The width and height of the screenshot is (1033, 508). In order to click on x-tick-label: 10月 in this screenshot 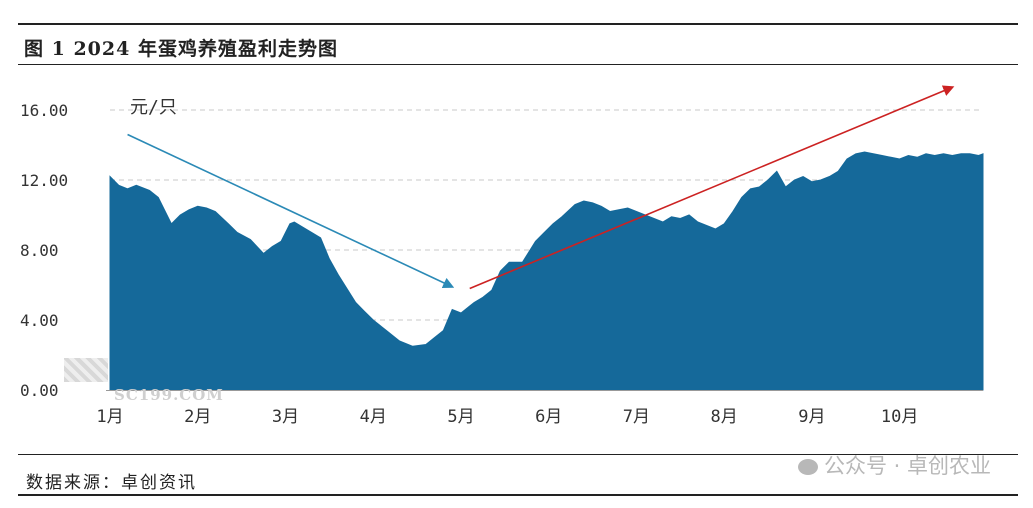, I will do `click(899, 417)`.